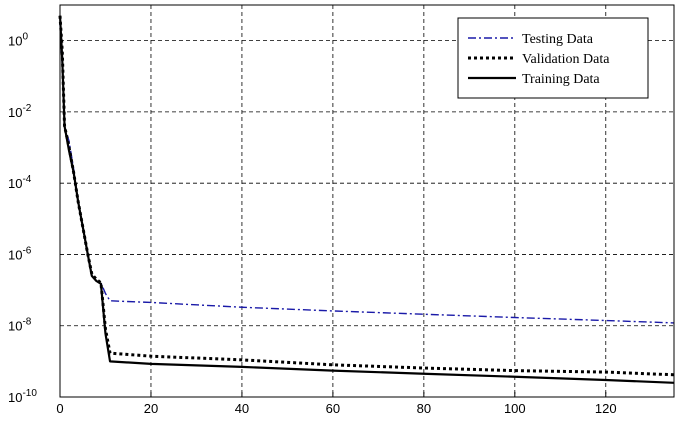 The image size is (675, 421). I want to click on y-tick-label: 10⁻⁶, so click(20, 253).